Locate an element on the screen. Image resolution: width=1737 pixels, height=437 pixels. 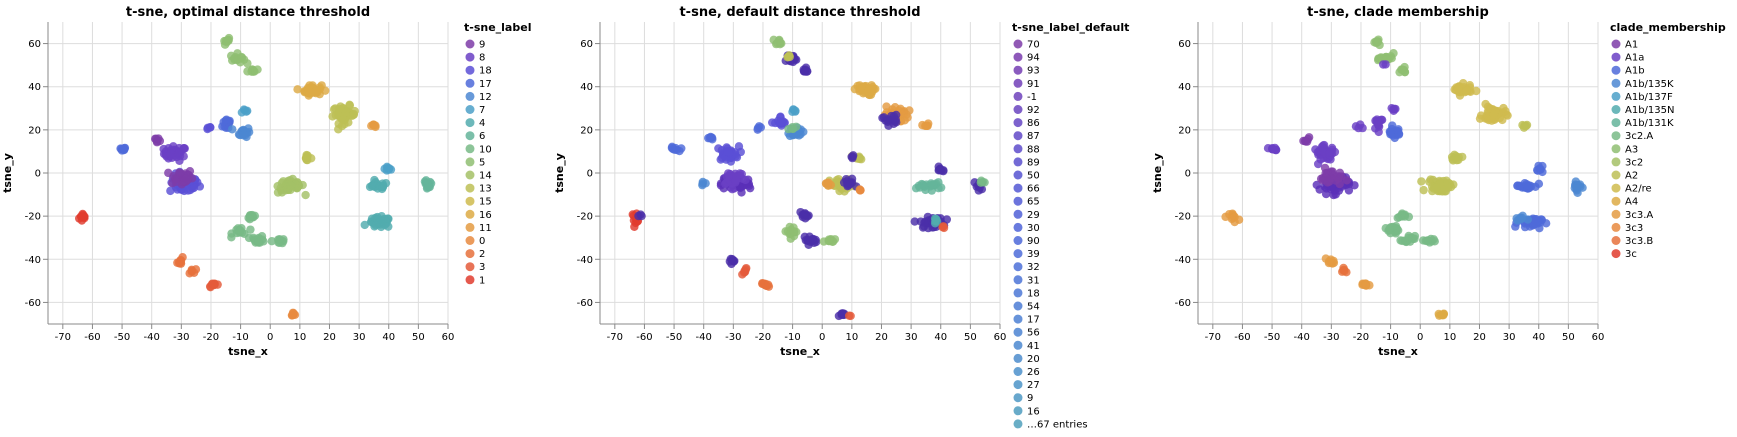
y-axis-title: tsne_y is located at coordinates (1157, 173).